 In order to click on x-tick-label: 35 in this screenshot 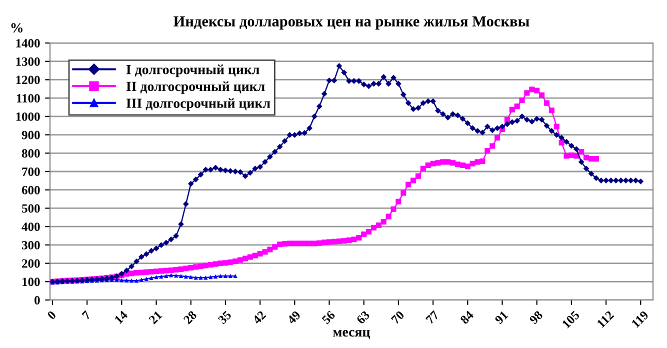, I will do `click(225, 317)`.